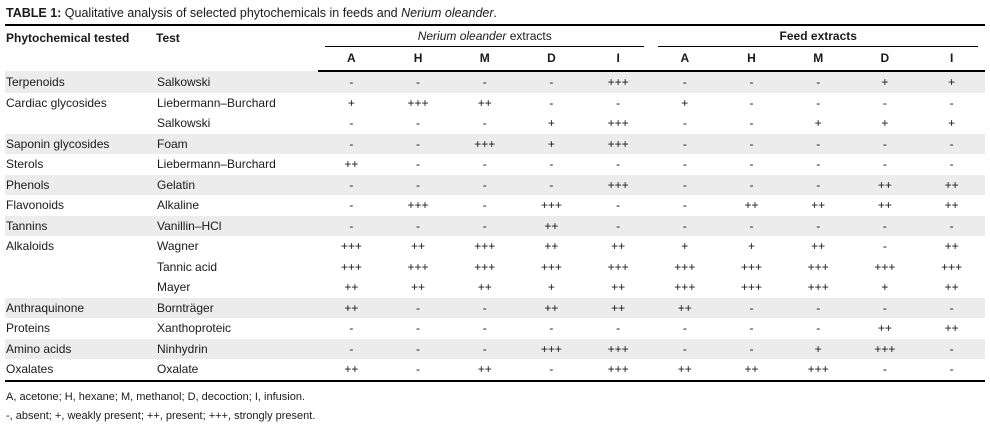  What do you see at coordinates (80, 307) in the screenshot?
I see `phytochemical-cell: Anthraquinone` at bounding box center [80, 307].